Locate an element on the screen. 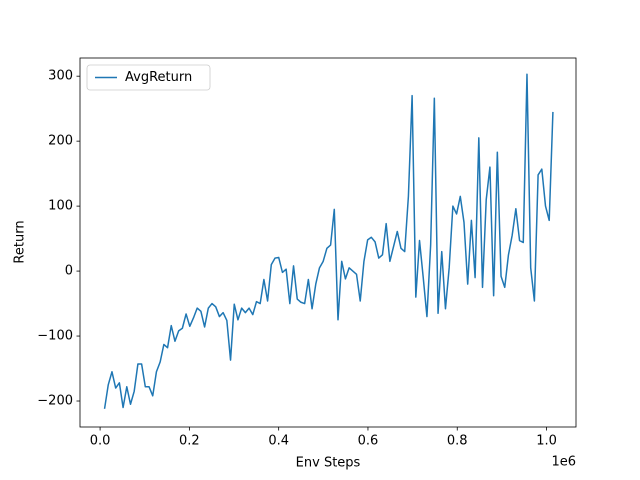 The width and height of the screenshot is (640, 480). x-offset-text: 1e6 is located at coordinates (563, 462).